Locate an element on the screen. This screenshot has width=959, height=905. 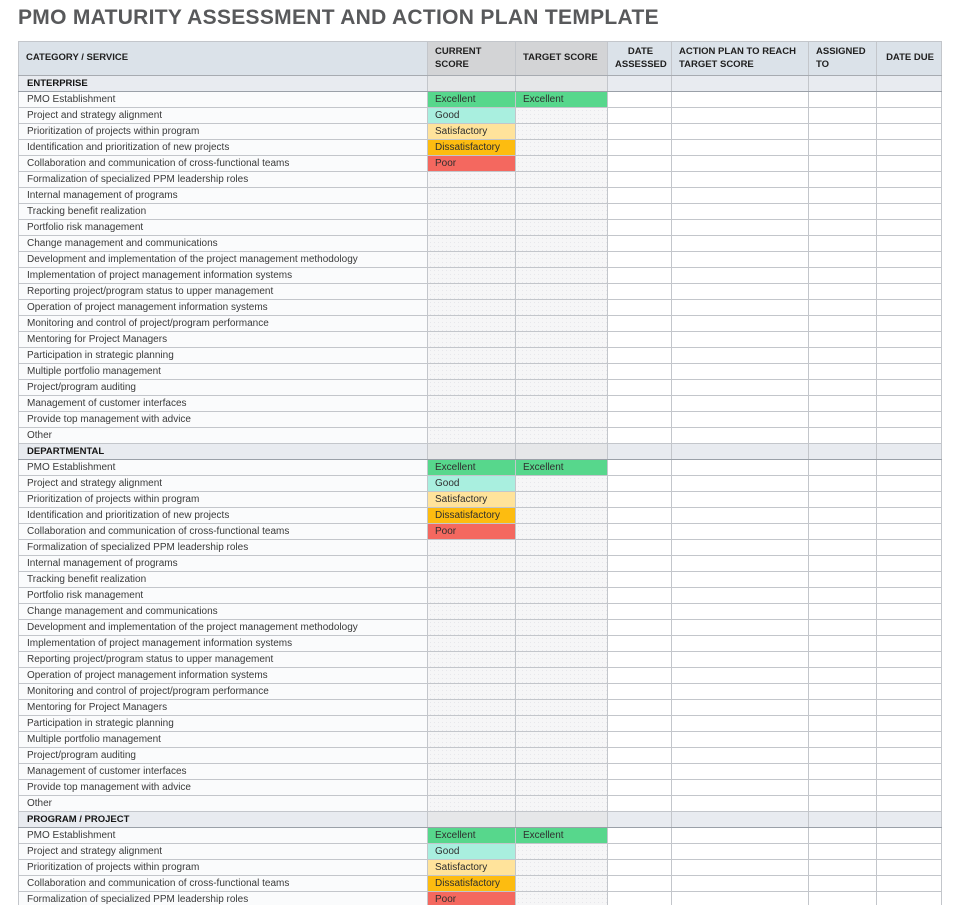
service-cell: Multiple portfolio management is located at coordinates (223, 739).